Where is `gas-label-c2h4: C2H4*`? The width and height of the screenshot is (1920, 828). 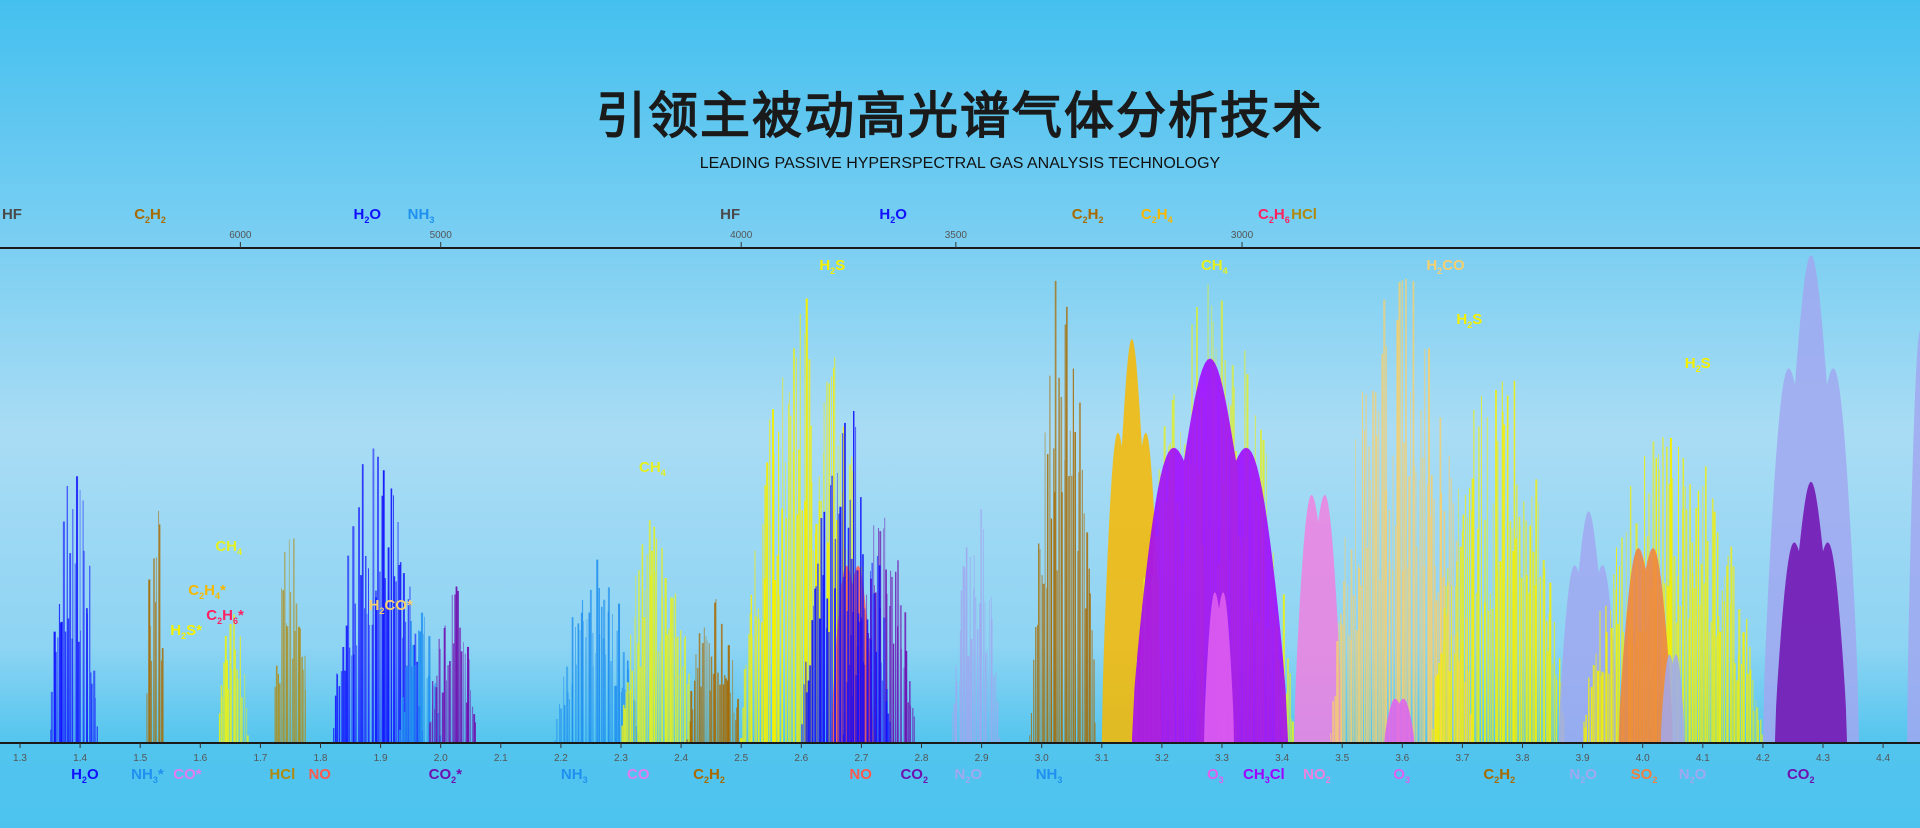
gas-label-c2h4: C2H4* is located at coordinates (207, 591).